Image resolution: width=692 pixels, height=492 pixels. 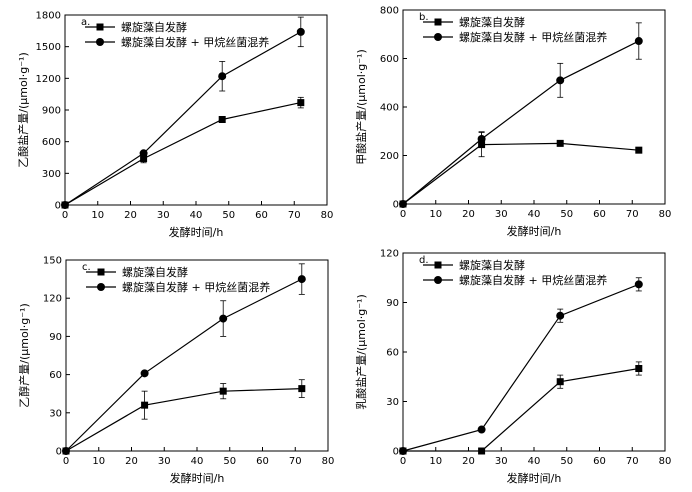 I want to click on y-axis-label: 乳酸盐产量/(μmol·g⁻¹), so click(x=361, y=351).